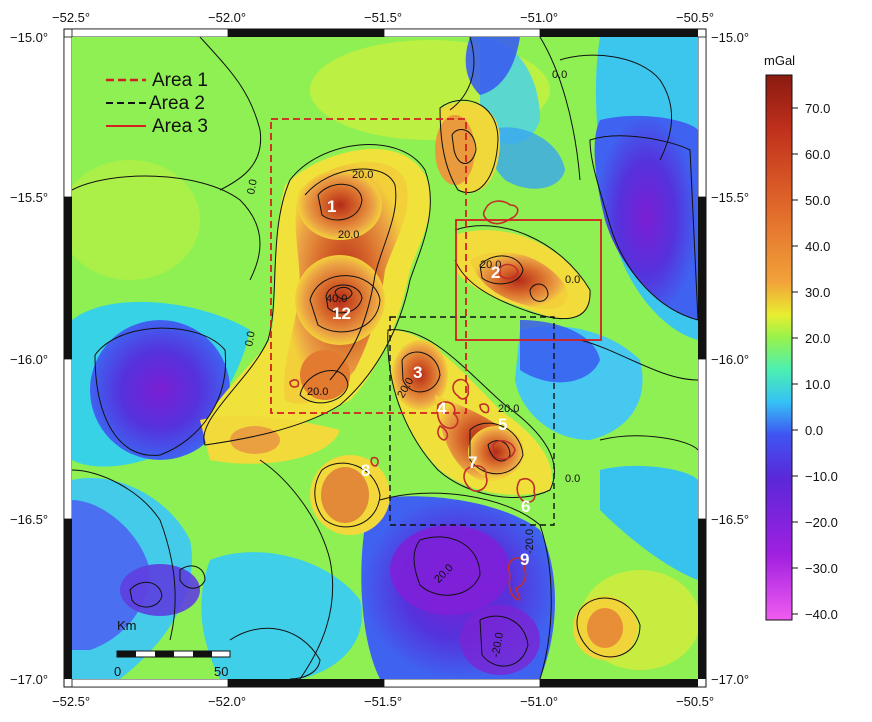  What do you see at coordinates (817, 200) in the screenshot?
I see `colorbar-tick-label: 50.0` at bounding box center [817, 200].